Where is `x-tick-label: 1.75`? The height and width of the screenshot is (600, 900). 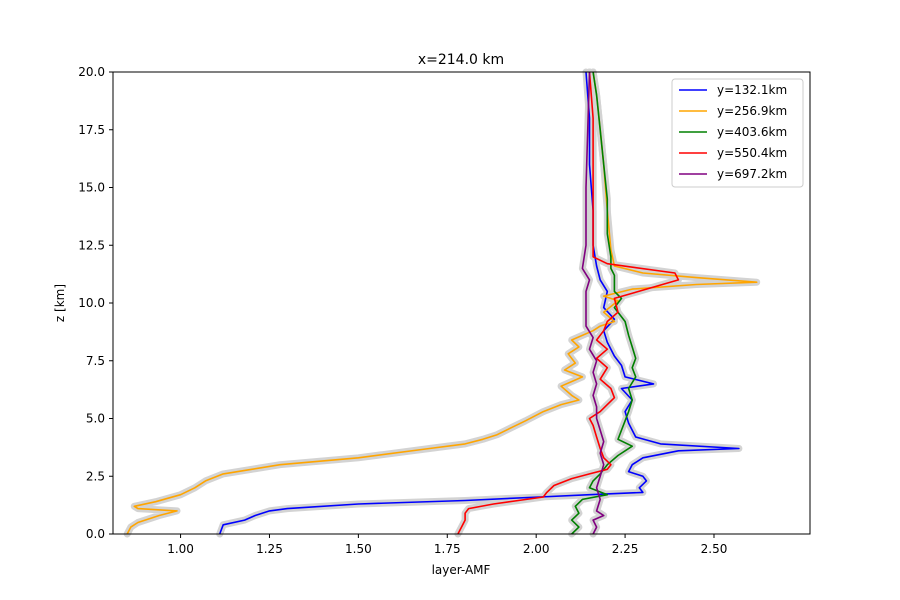 x-tick-label: 1.75 is located at coordinates (447, 549).